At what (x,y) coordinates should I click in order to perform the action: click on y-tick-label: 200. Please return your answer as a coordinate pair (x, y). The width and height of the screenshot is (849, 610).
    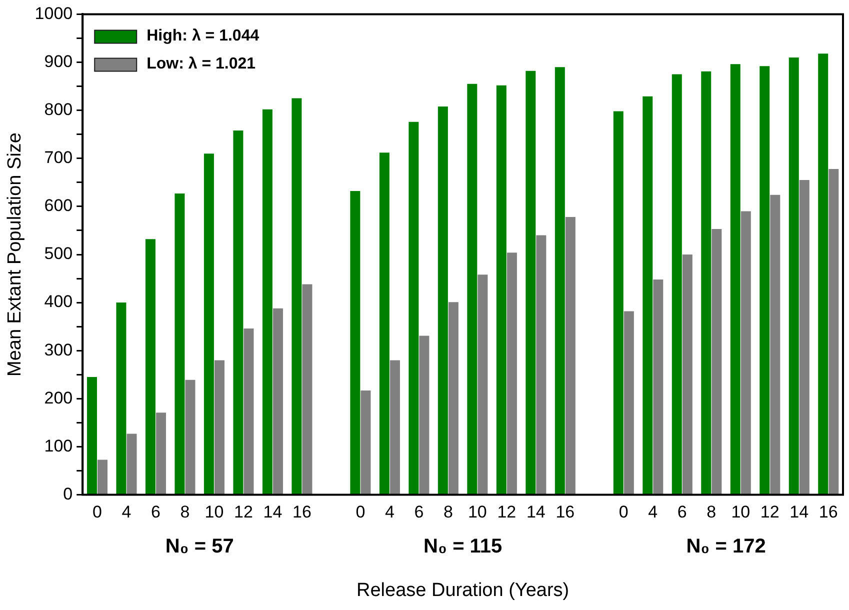
    Looking at the image, I should click on (58, 398).